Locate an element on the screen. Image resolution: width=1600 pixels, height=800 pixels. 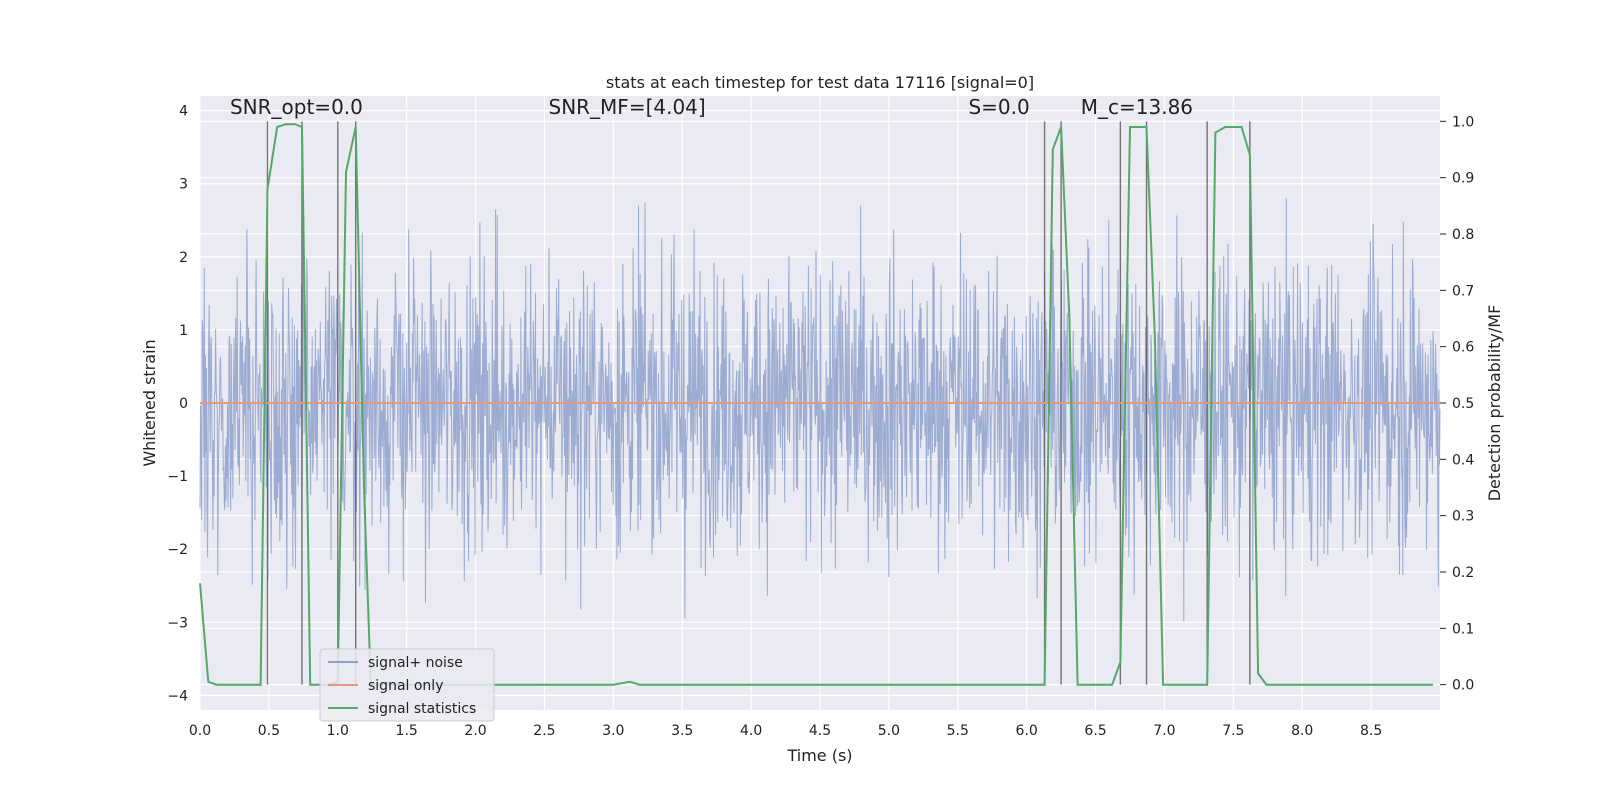
x-tick-label: 8.5 is located at coordinates (1371, 731).